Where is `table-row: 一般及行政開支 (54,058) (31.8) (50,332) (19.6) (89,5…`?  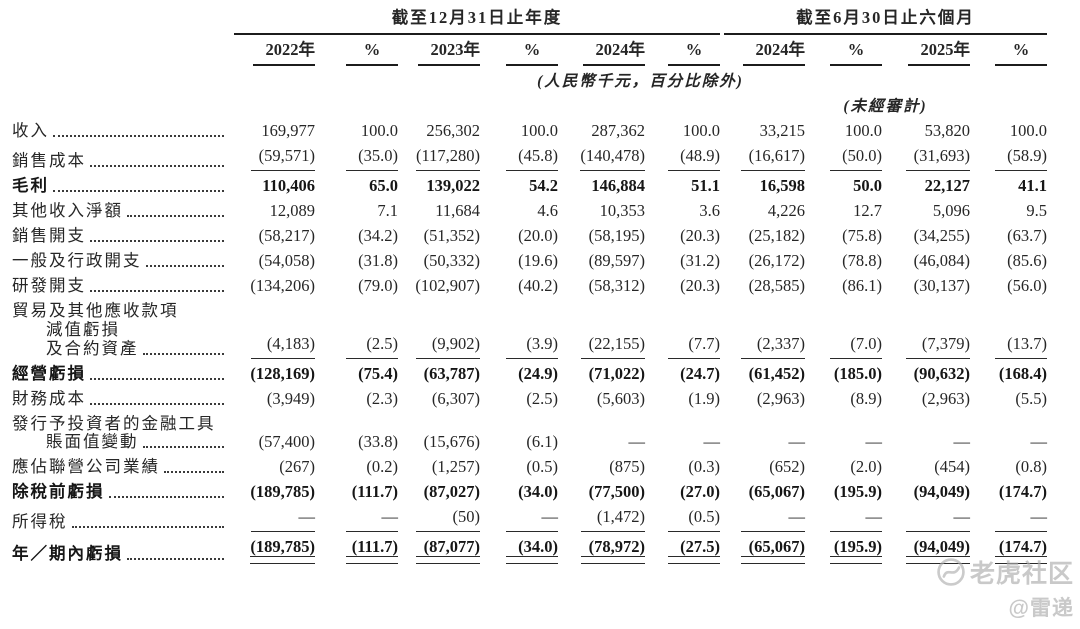
table-row: 一般及行政開支 (54,058) (31.8) (50,332) (19.6) (89,5… is located at coordinates (529, 261).